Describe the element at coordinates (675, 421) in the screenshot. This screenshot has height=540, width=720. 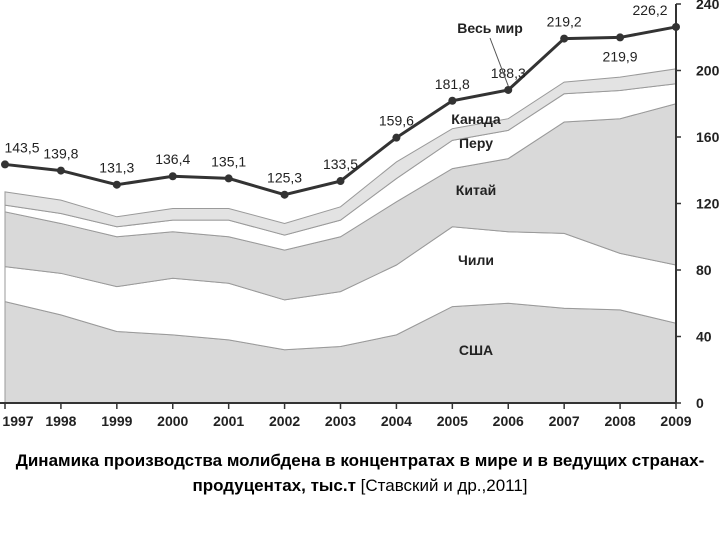
I see `x-tick-label: 2009` at that location.